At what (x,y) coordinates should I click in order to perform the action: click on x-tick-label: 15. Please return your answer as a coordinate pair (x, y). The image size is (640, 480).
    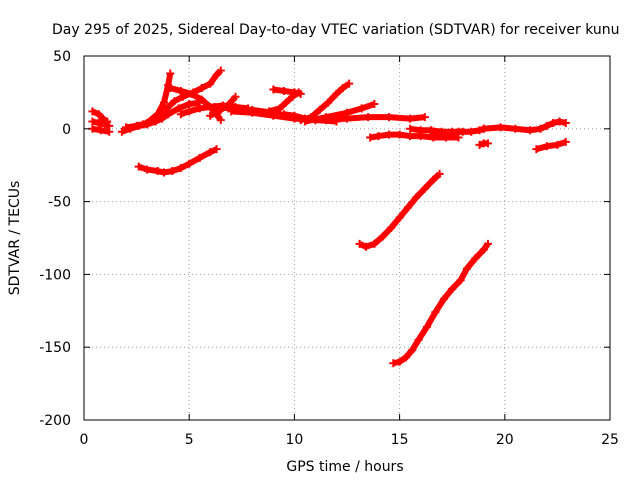
    Looking at the image, I should click on (400, 440).